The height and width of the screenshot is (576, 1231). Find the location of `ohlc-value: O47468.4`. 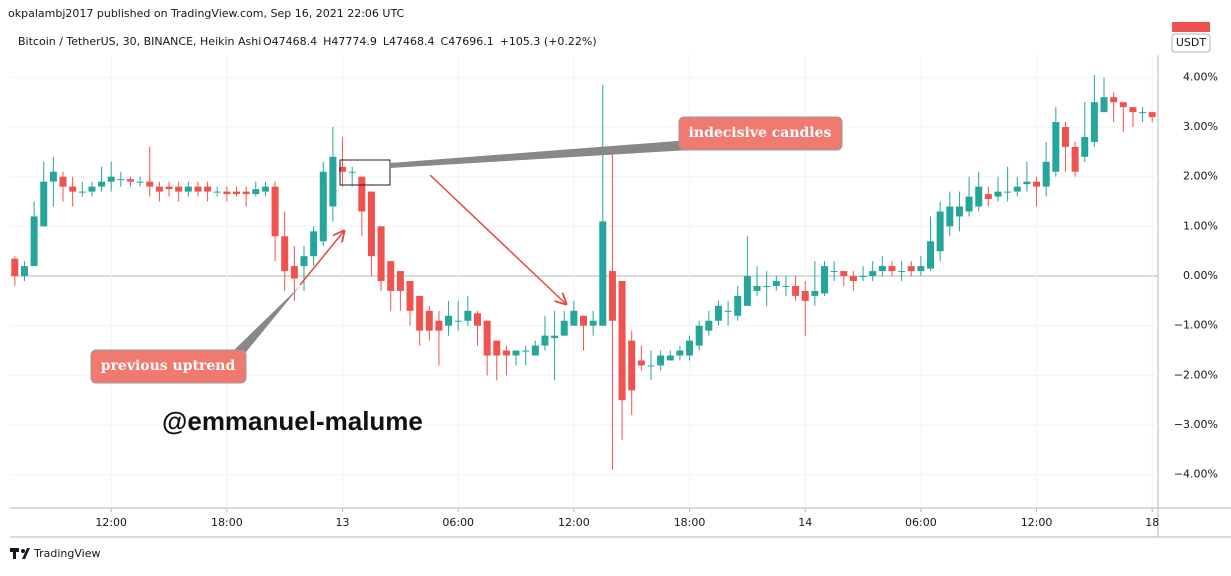

ohlc-value: O47468.4 is located at coordinates (290, 41).